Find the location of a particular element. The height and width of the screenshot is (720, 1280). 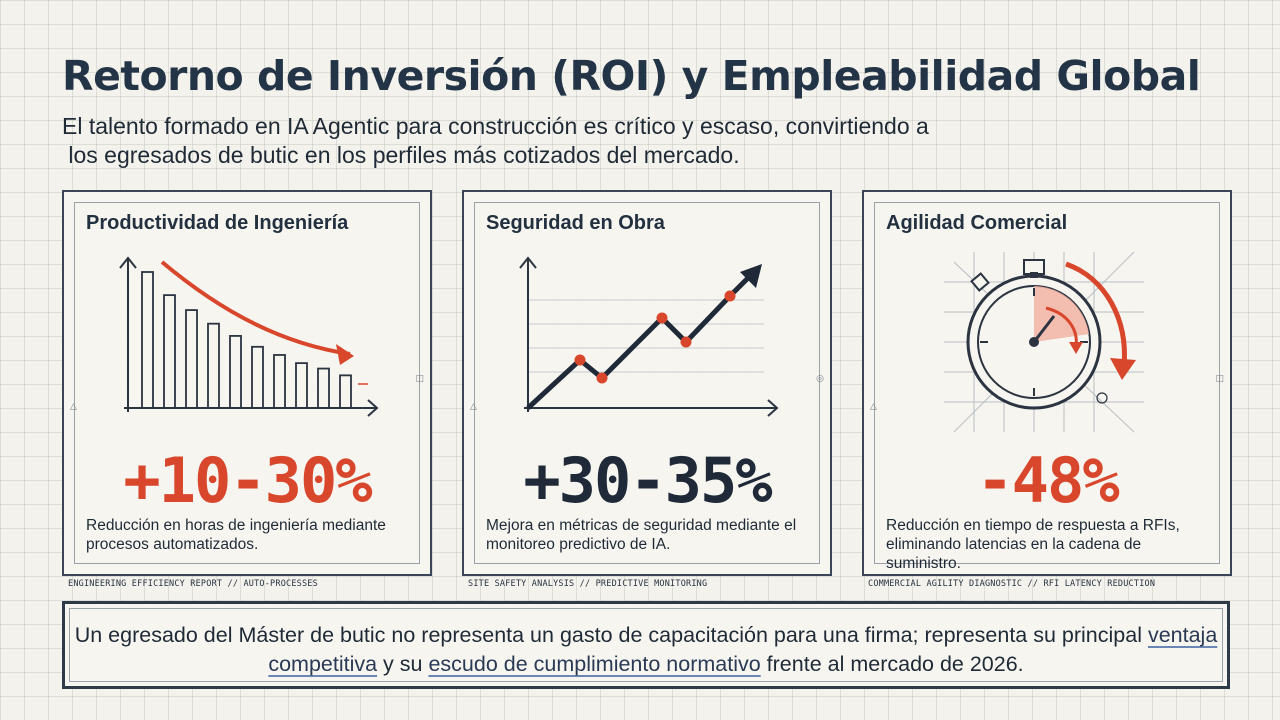

card-title: Seguridad en Obra is located at coordinates (575, 223).